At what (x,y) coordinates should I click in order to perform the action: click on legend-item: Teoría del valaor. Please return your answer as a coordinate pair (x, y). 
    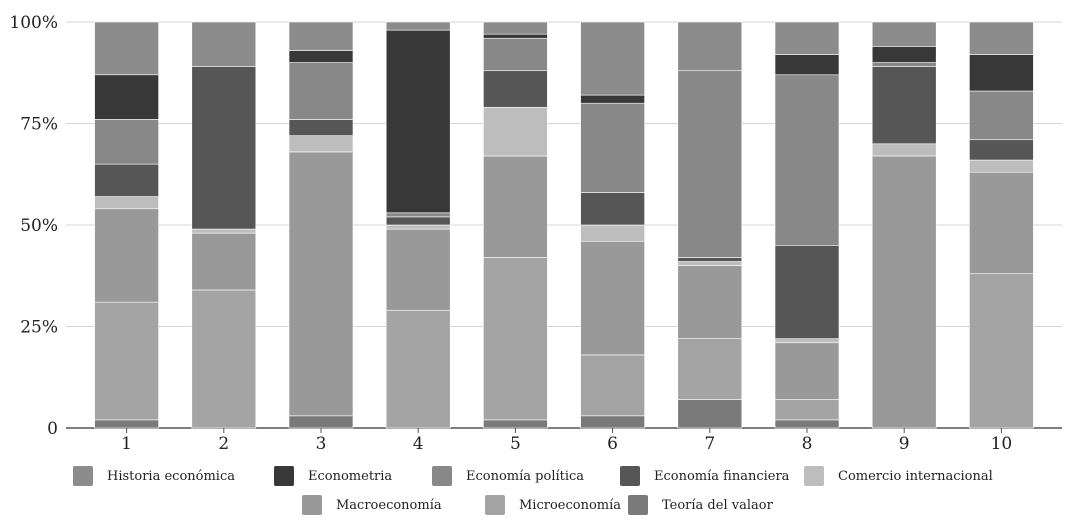
    Looking at the image, I should click on (701, 505).